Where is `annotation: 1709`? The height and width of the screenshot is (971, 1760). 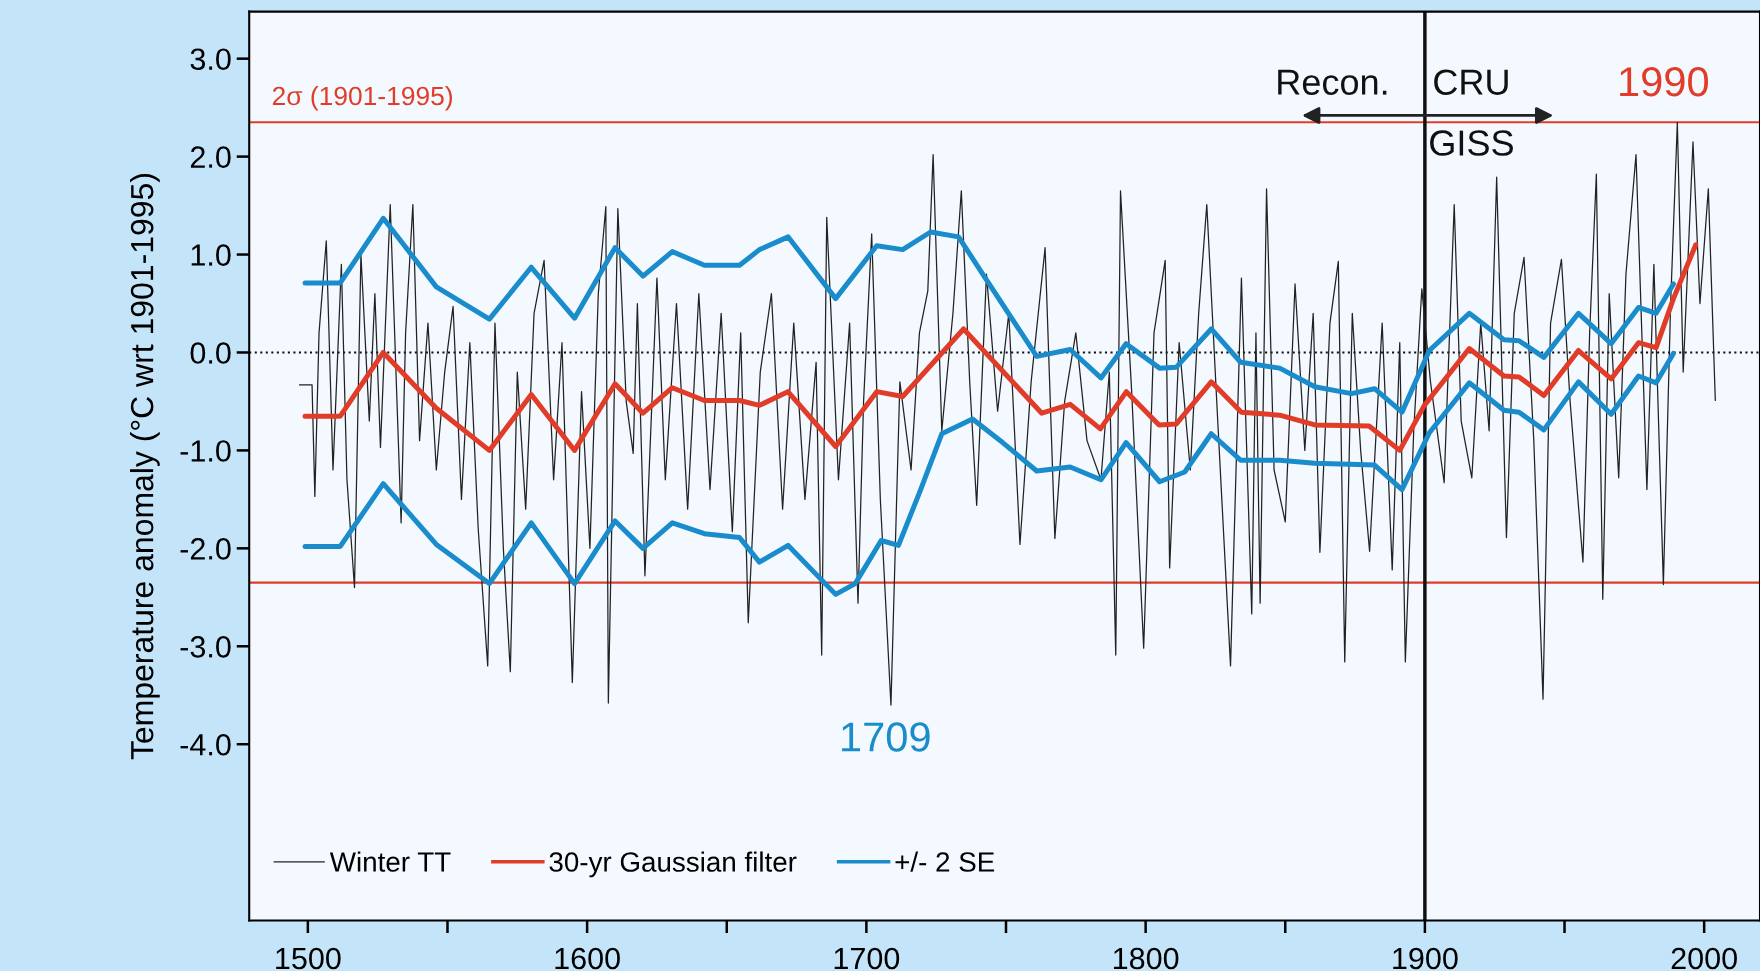 annotation: 1709 is located at coordinates (886, 737).